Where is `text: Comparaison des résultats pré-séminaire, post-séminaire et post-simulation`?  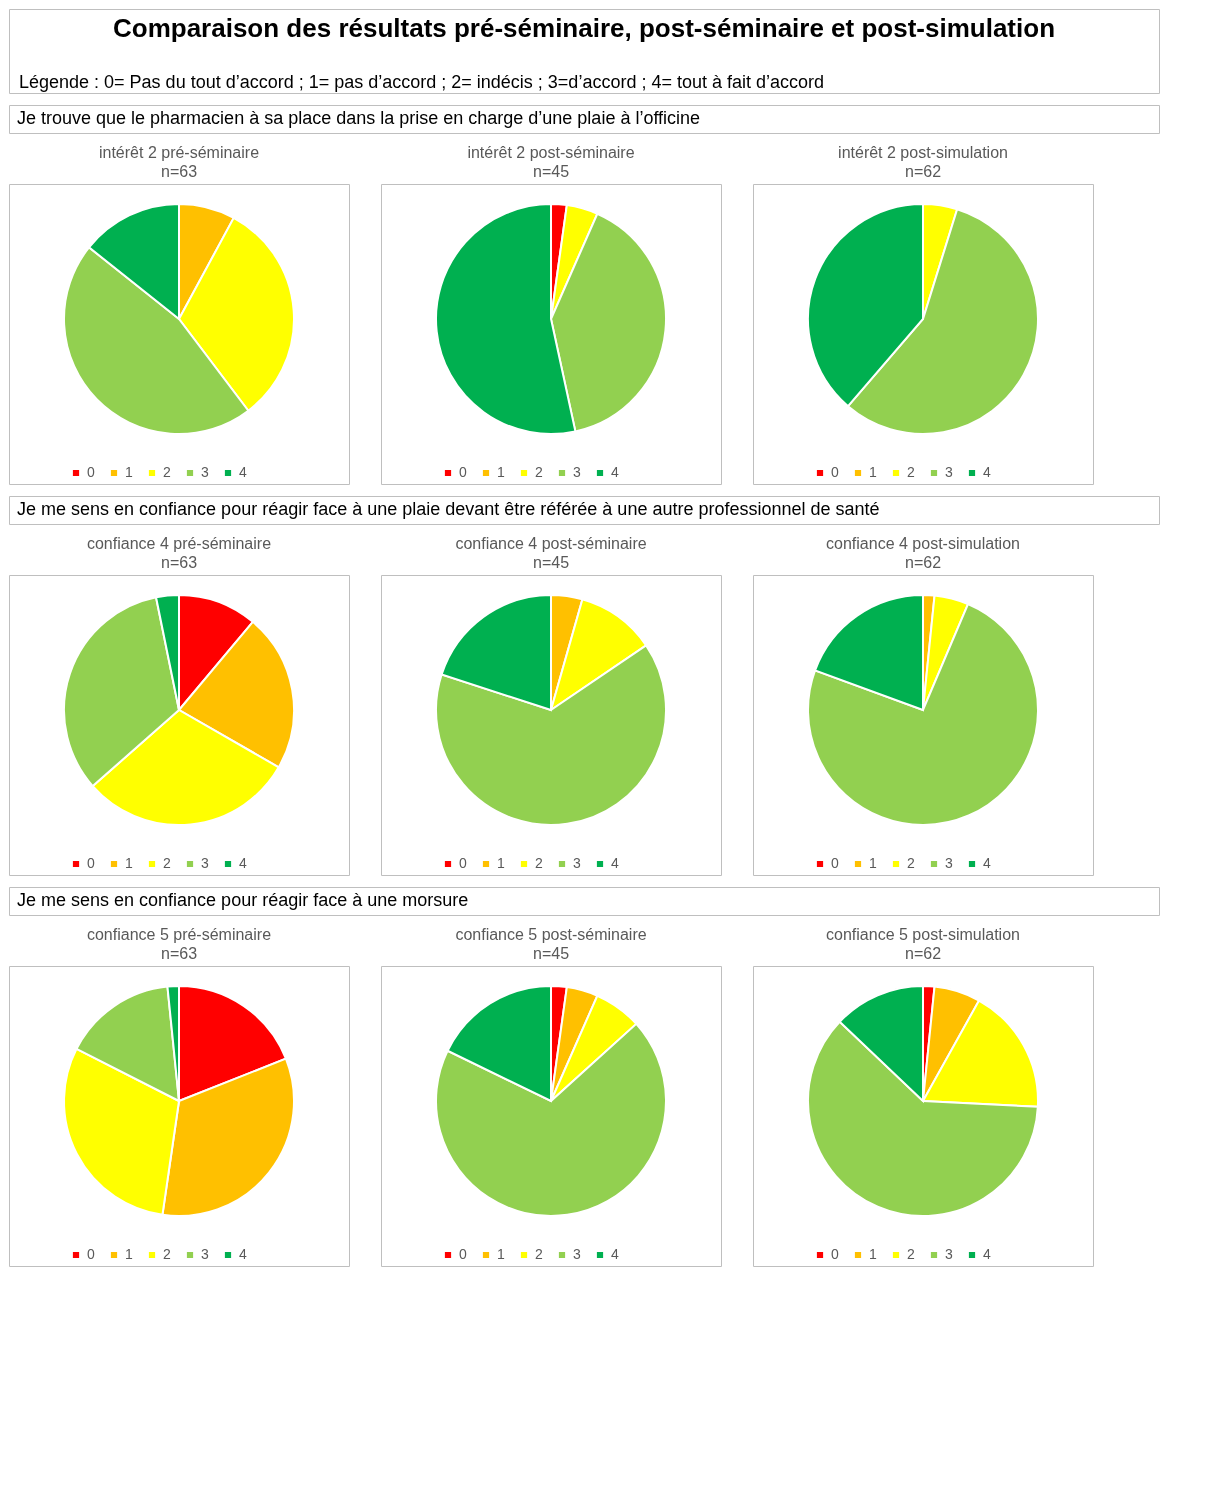
text: Comparaison des résultats pré-séminaire, post-séminaire et post-simulation is located at coordinates (584, 28).